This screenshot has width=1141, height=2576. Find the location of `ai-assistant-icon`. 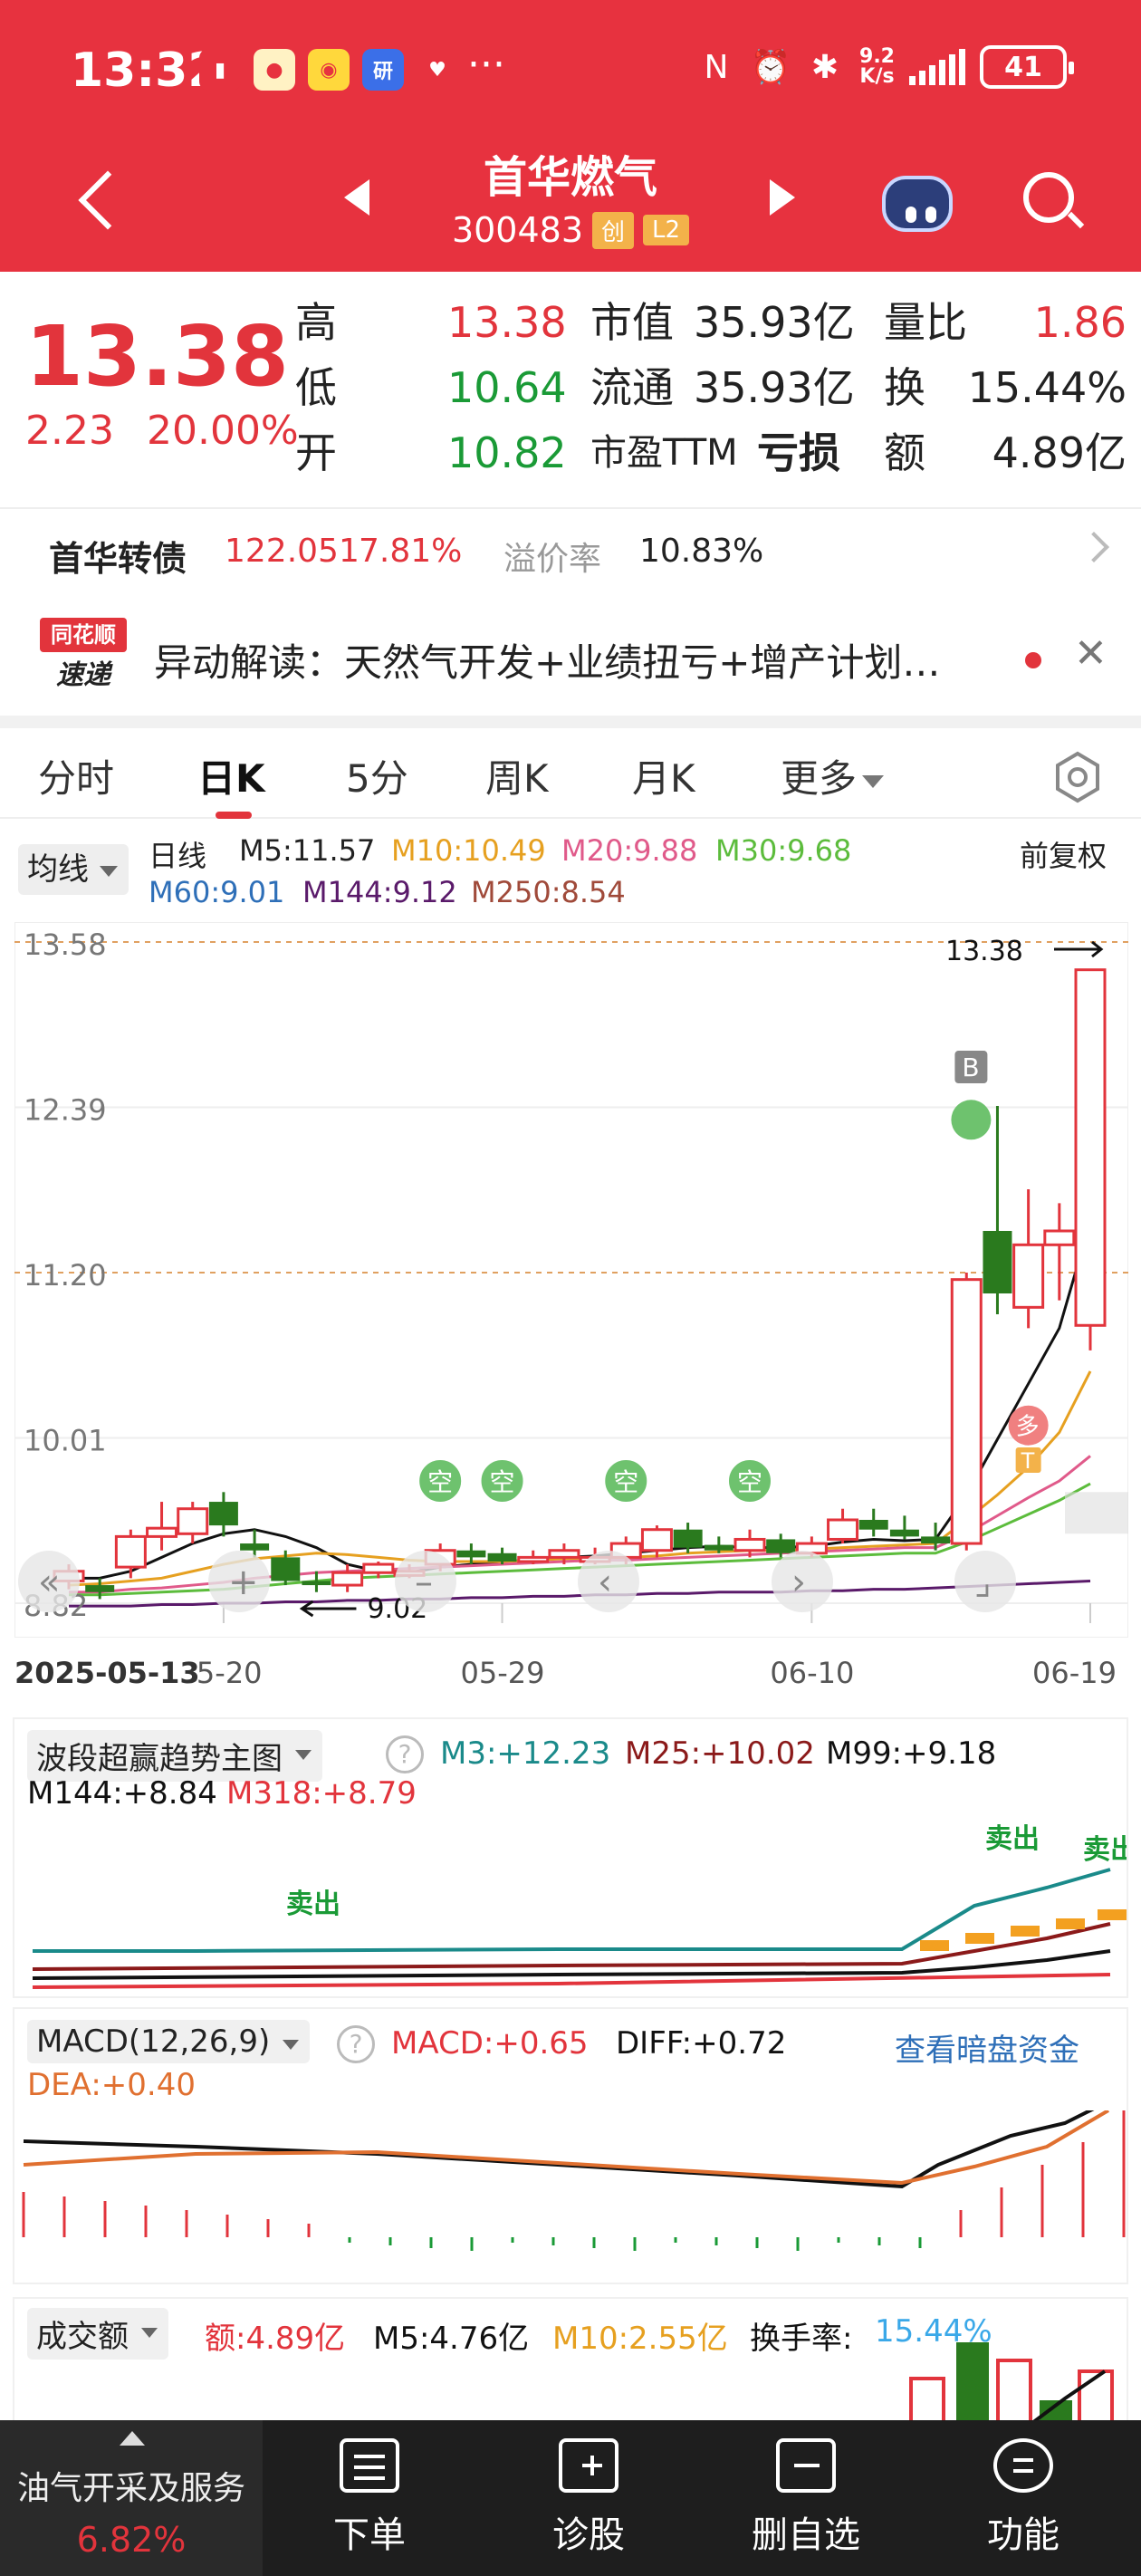

ai-assistant-icon is located at coordinates (917, 199).